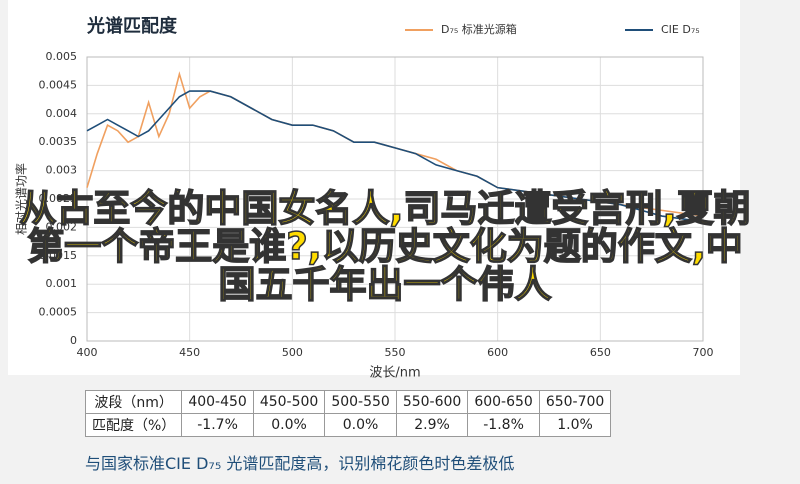 The height and width of the screenshot is (484, 800). I want to click on y-tick-label: 0.0025, so click(58, 198).